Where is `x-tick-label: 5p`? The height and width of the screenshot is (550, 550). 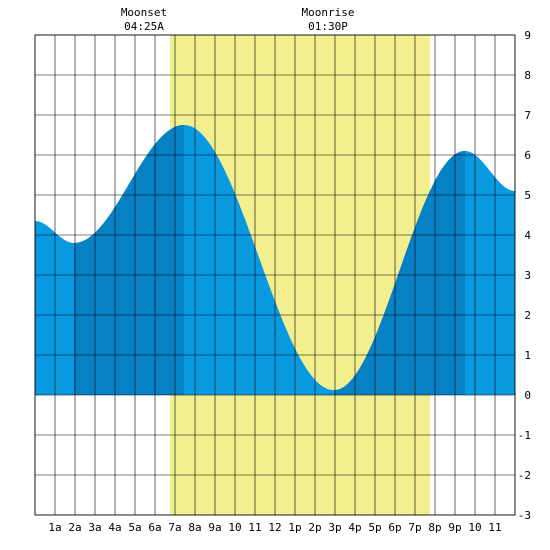
x-tick-label: 5p is located at coordinates (374, 527).